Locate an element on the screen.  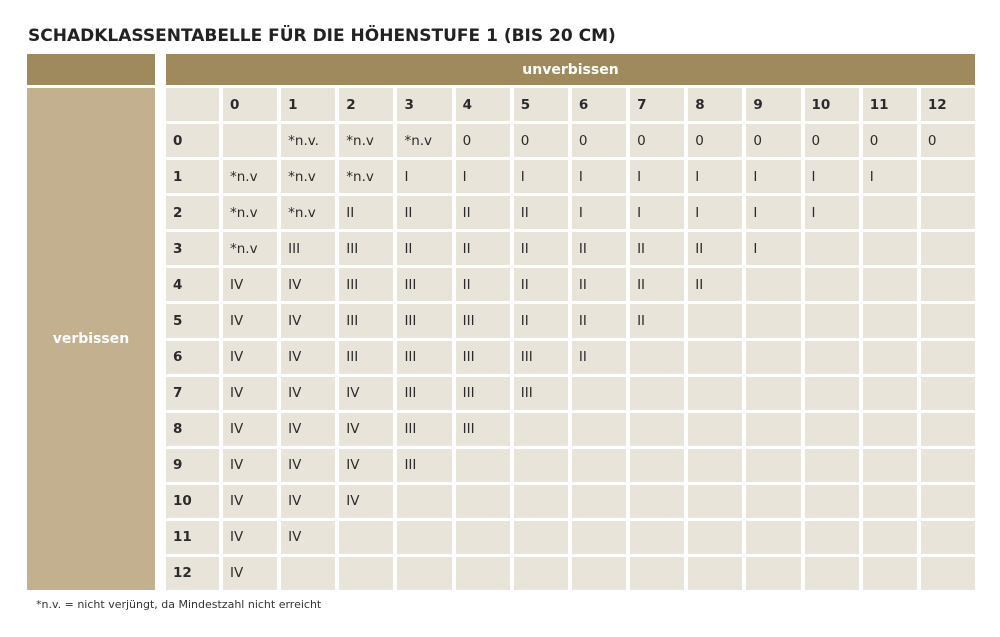
row-label: 8 is located at coordinates (192, 429).